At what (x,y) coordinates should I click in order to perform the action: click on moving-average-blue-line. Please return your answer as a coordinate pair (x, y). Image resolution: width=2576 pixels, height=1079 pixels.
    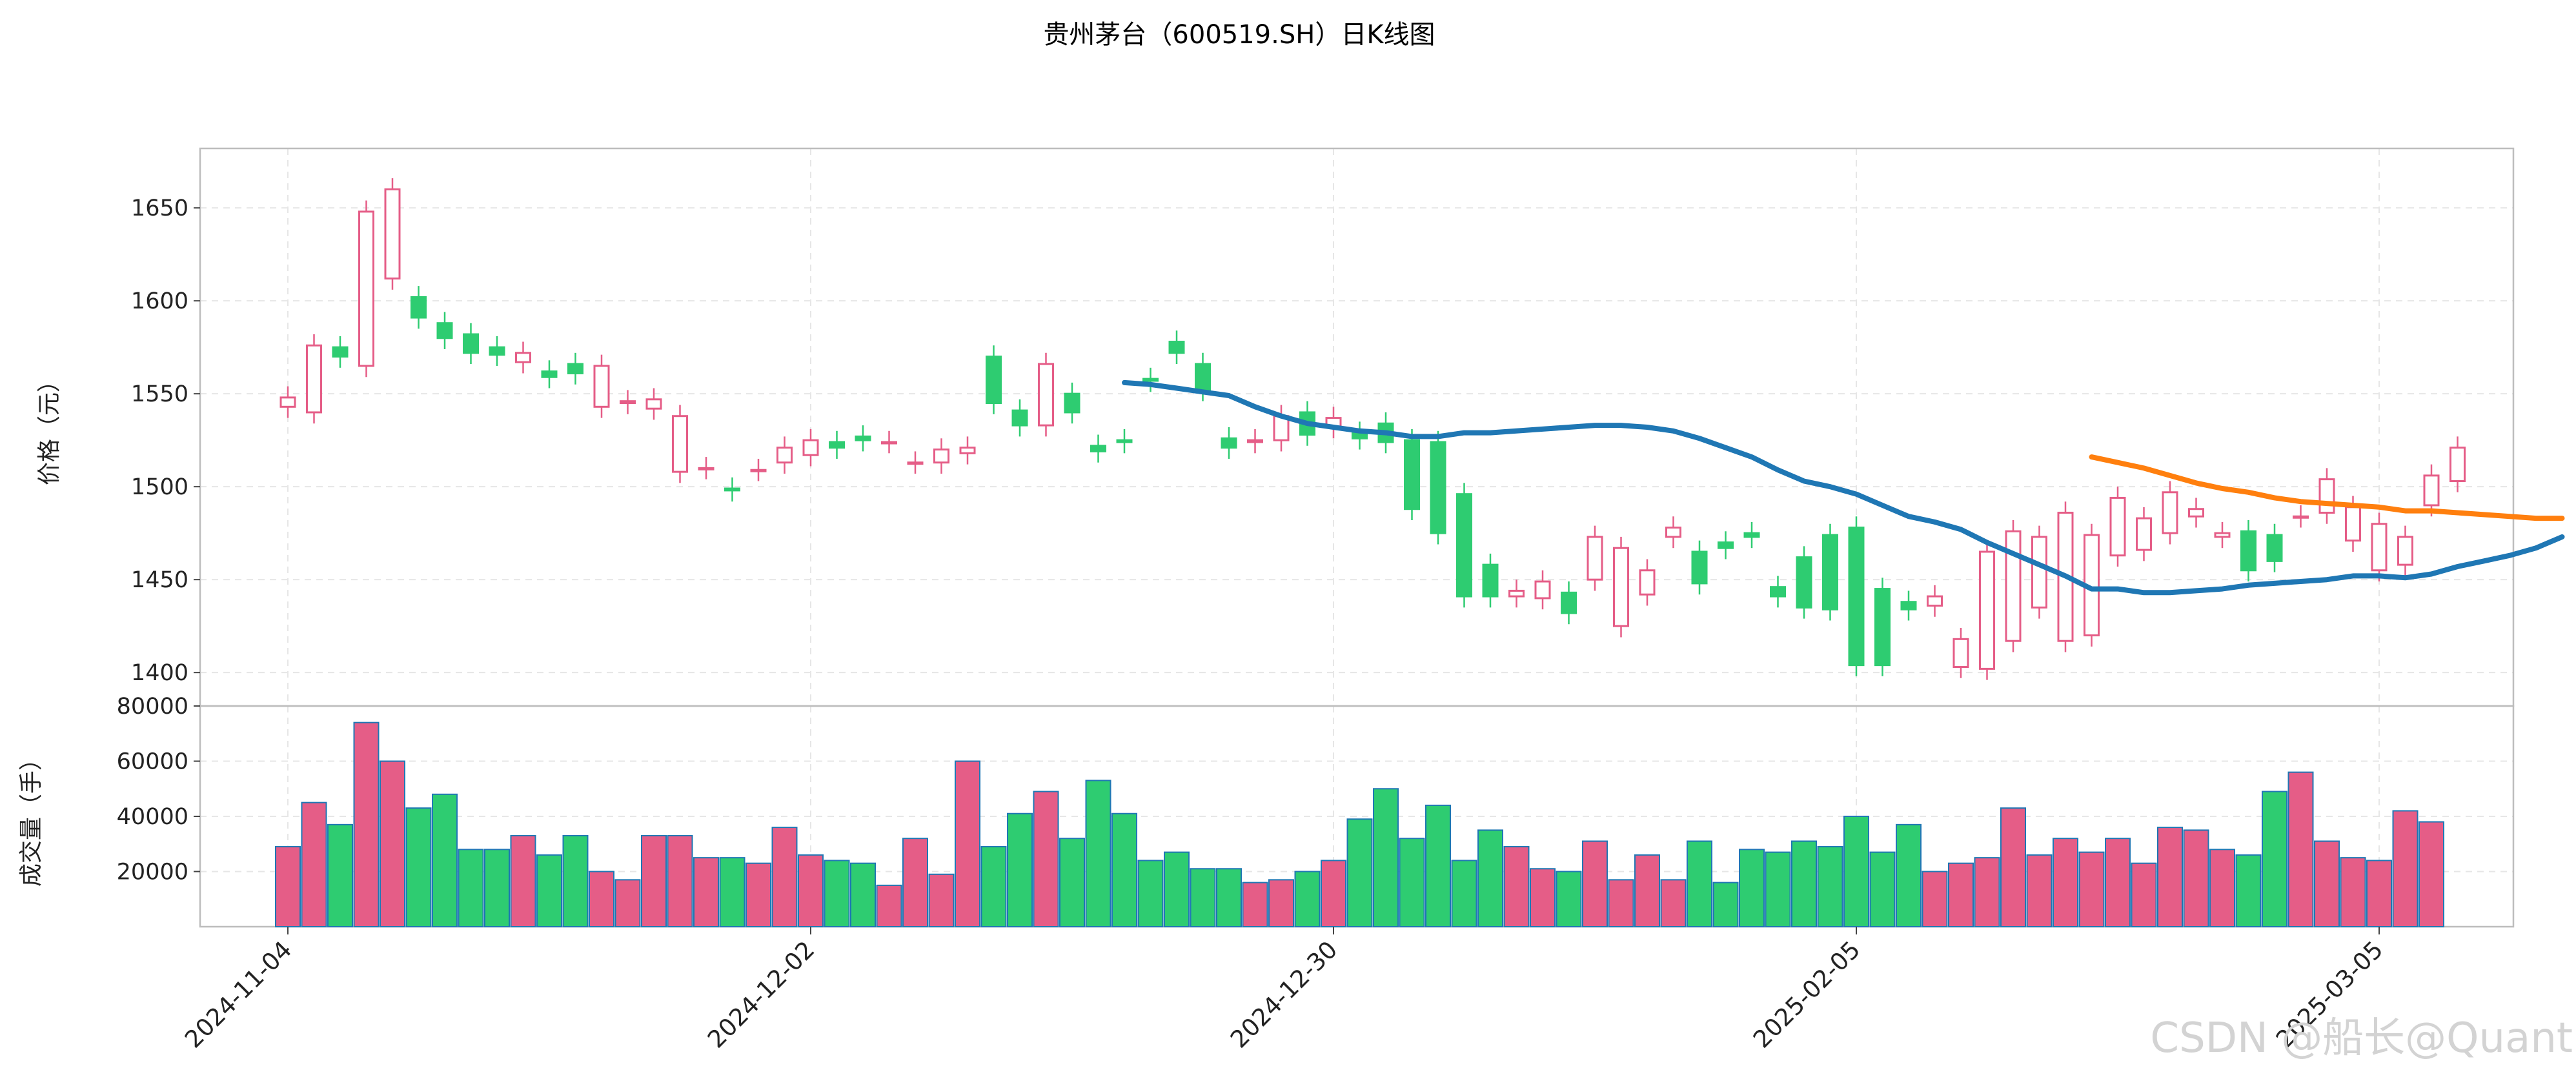
    Looking at the image, I should click on (1843, 488).